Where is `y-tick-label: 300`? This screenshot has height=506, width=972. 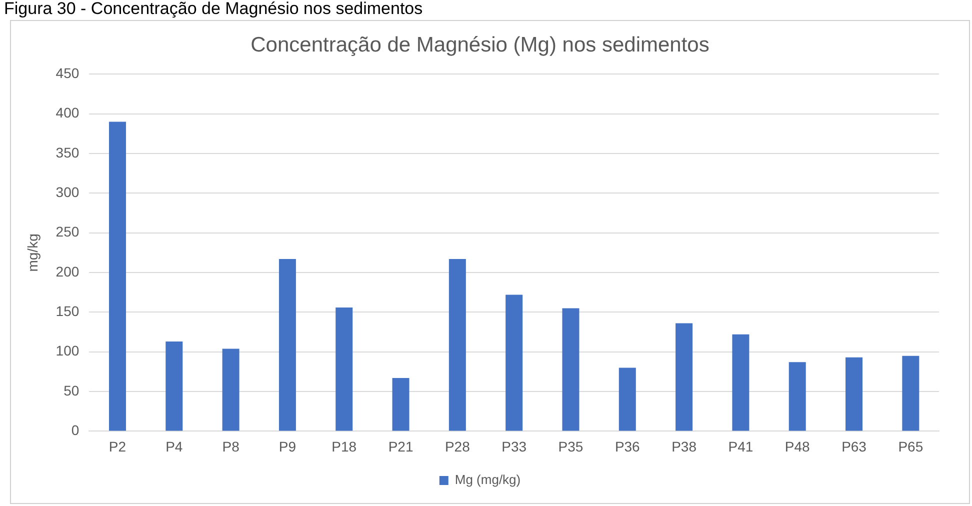
y-tick-label: 300 is located at coordinates (68, 192).